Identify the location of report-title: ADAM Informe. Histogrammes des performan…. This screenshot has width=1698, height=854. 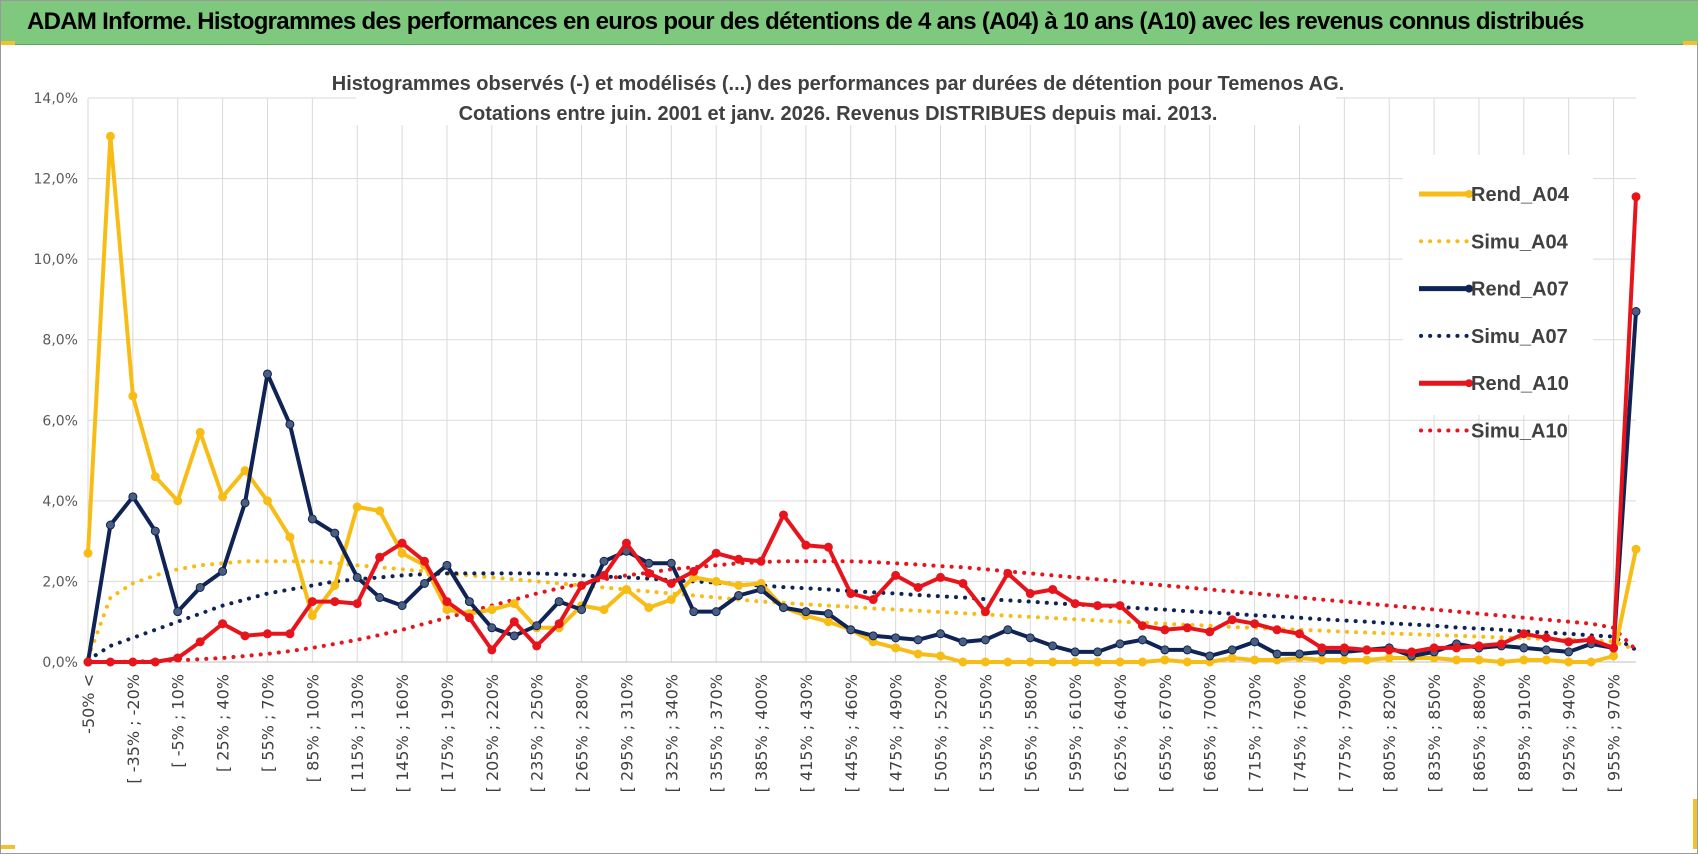
(805, 21).